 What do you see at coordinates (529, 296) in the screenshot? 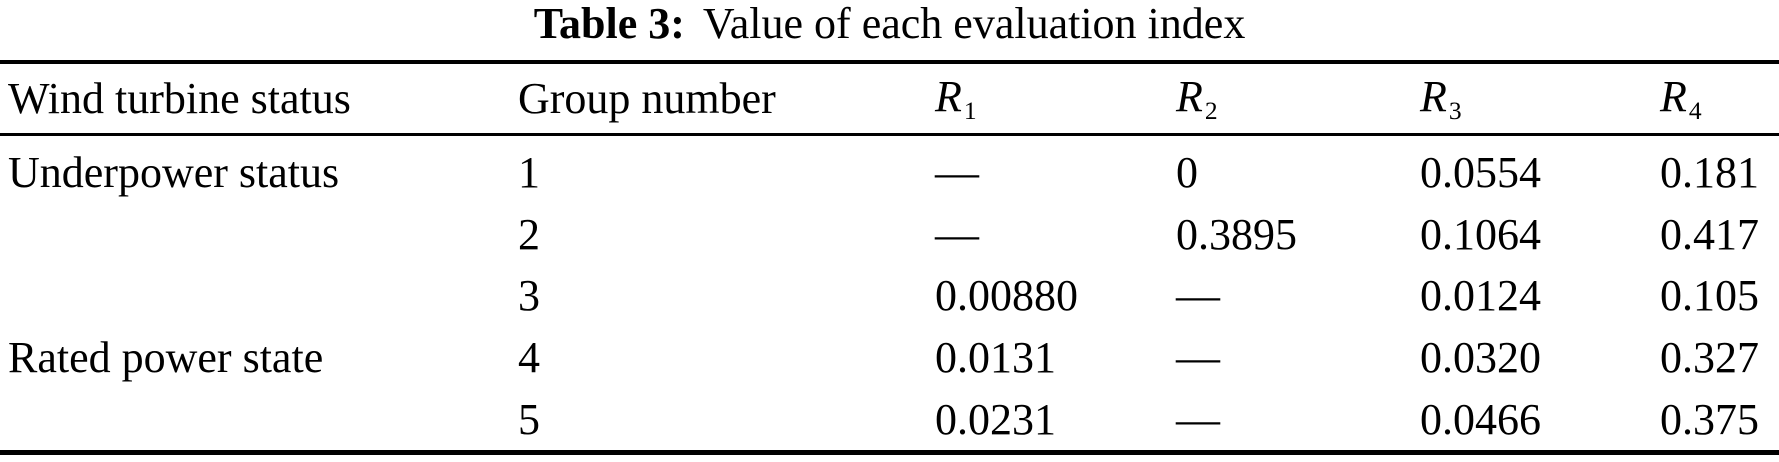
I see `cell-group: 3` at bounding box center [529, 296].